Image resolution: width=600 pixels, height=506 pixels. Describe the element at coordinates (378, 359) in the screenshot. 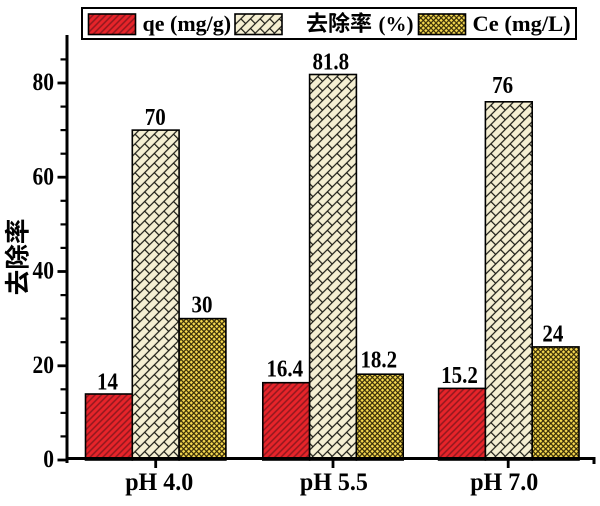

I see `svg-text: 18.2` at that location.